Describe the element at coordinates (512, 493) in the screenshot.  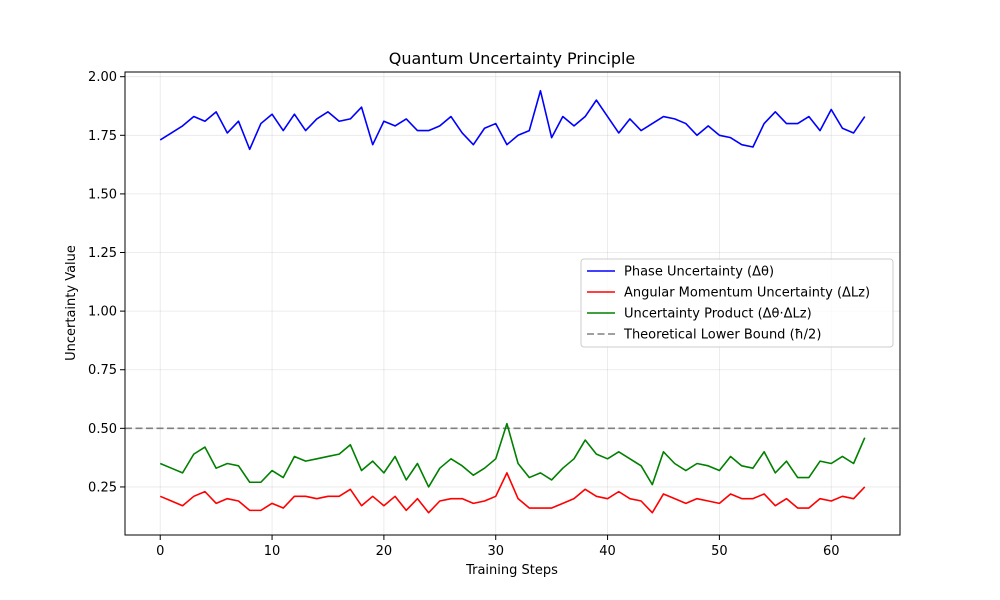
I see `momentum-series-line` at that location.